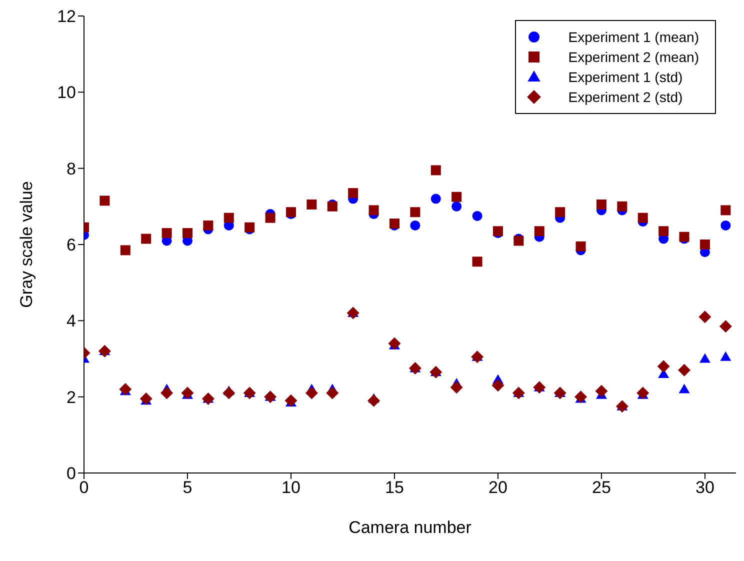 This screenshot has height=561, width=744. I want to click on y-tick-label: 4, so click(71, 321).